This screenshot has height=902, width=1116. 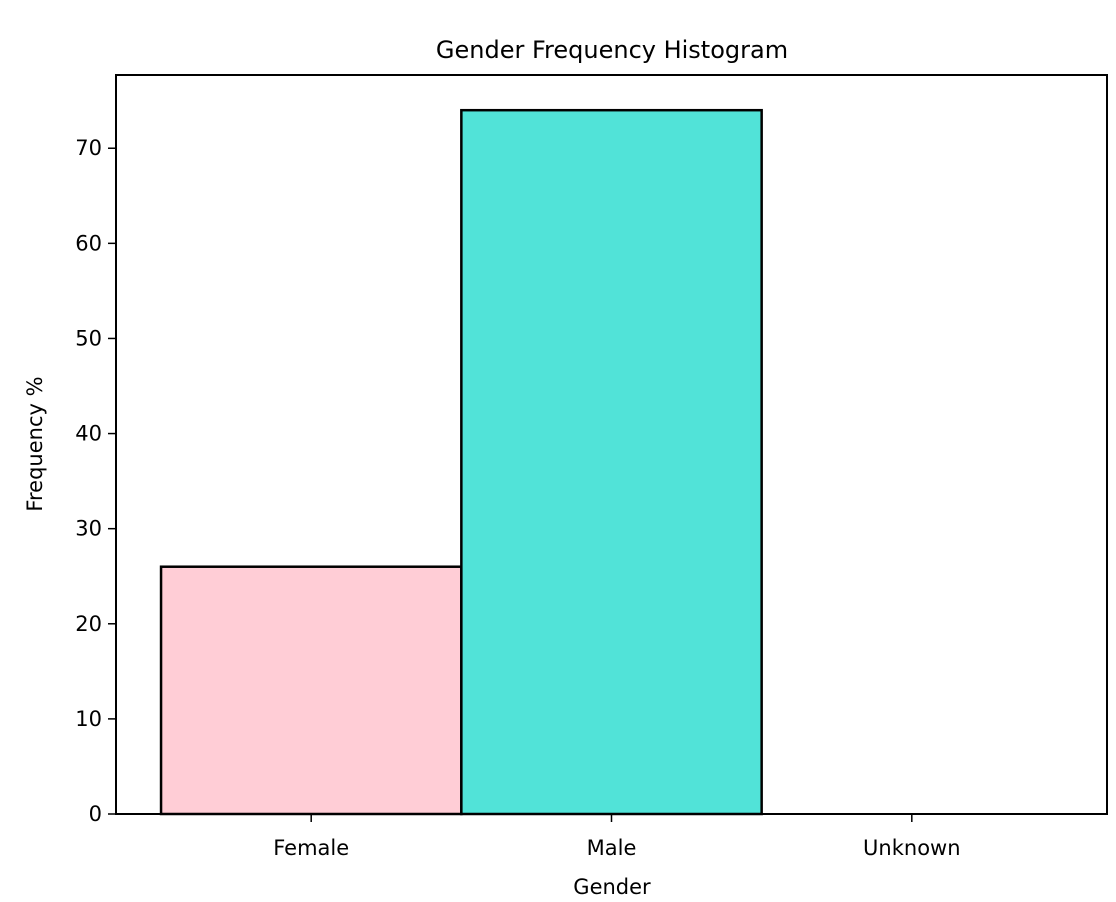 What do you see at coordinates (911, 848) in the screenshot?
I see `x-tick-label-unknown: Unknown` at bounding box center [911, 848].